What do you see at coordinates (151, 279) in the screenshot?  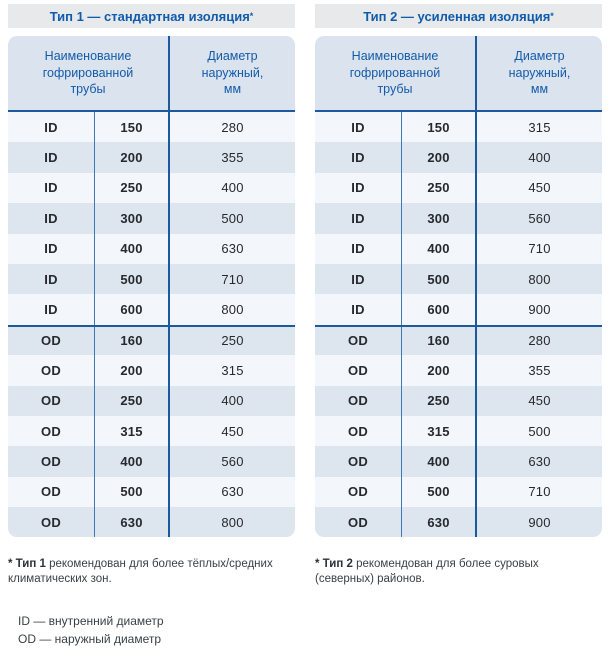 I see `table-row: ID 500 710` at bounding box center [151, 279].